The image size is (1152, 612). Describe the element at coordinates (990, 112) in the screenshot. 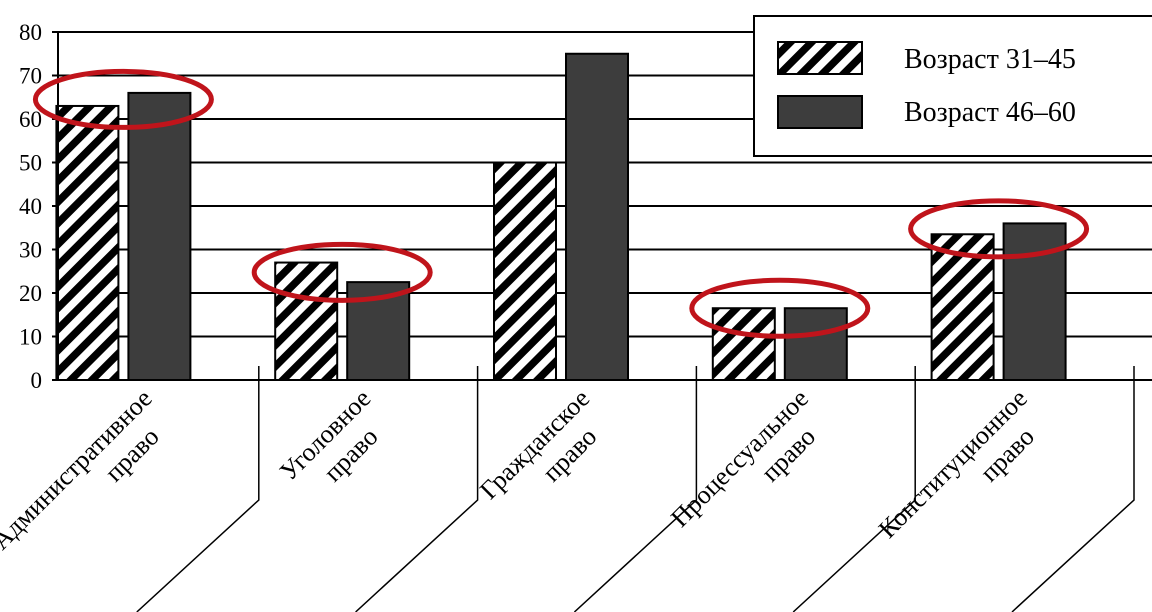

I see `legend-label-series-2: Возраст 46–60` at that location.